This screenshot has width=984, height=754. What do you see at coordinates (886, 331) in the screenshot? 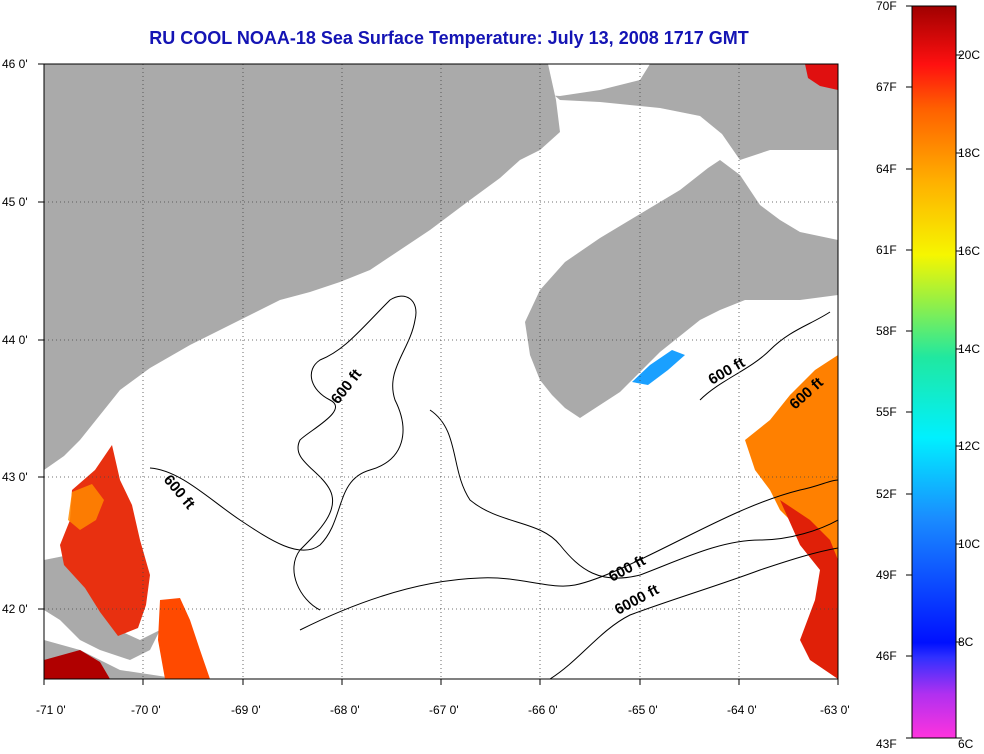
I see `cb-f-label-5: 58F` at bounding box center [886, 331].